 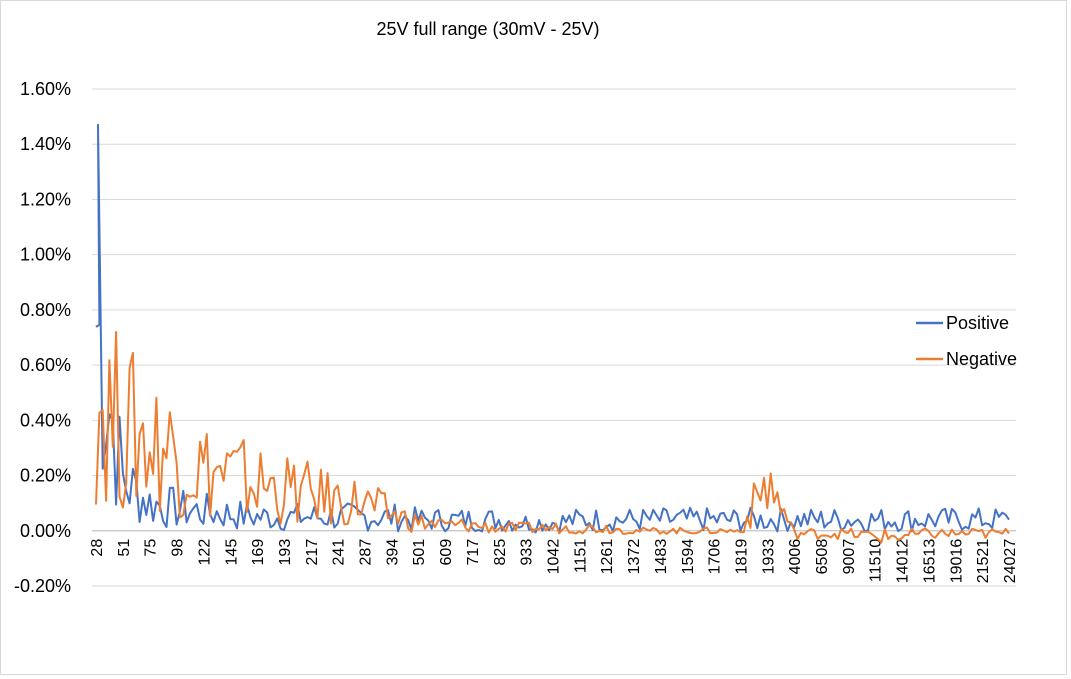 I want to click on x-tick-label: 145, so click(x=231, y=552).